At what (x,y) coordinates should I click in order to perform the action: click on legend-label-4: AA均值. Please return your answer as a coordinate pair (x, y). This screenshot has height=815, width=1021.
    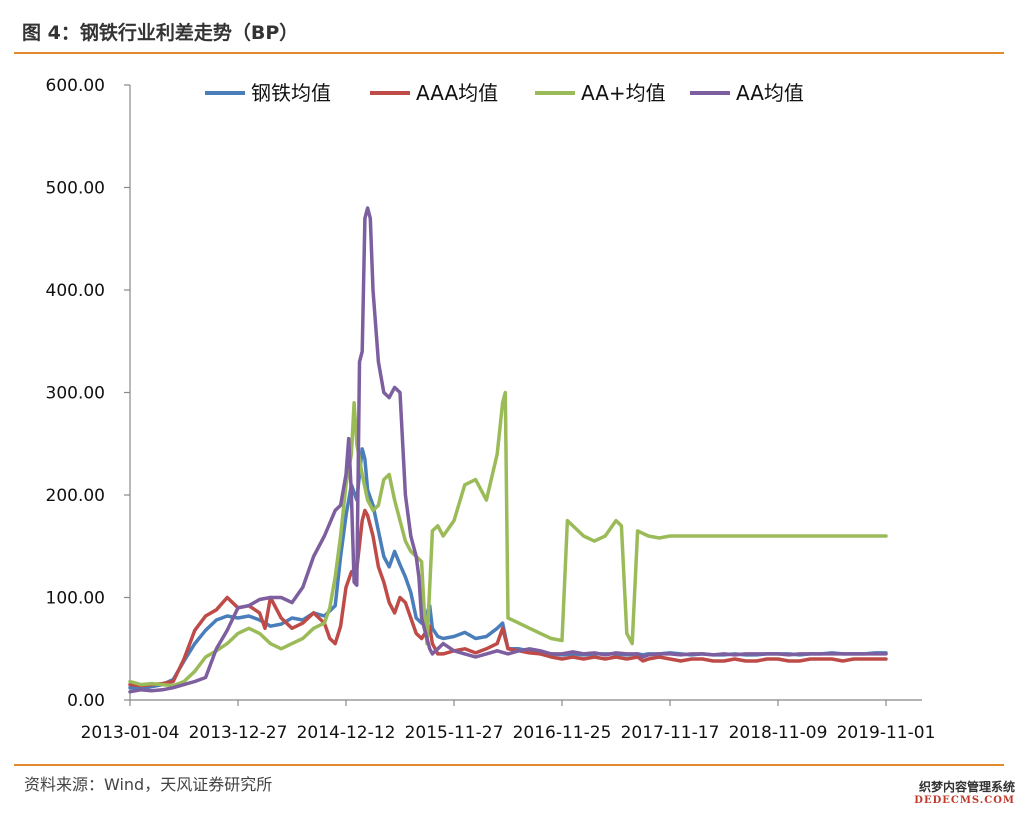
    Looking at the image, I should click on (770, 93).